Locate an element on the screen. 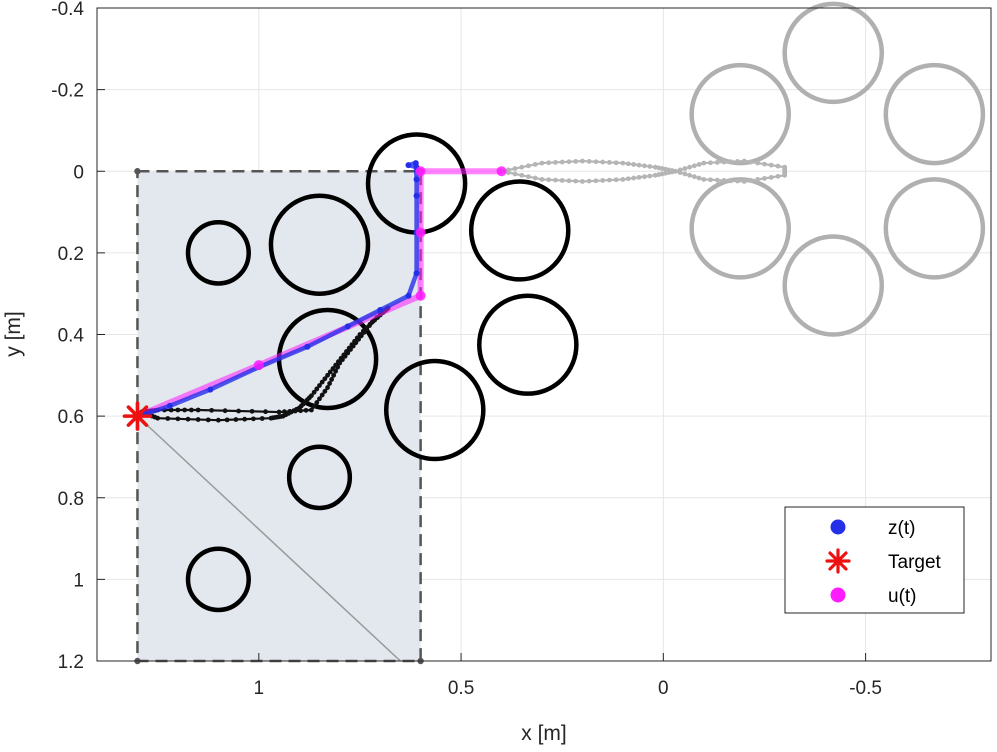 The height and width of the screenshot is (752, 997). legend-label-target: Target is located at coordinates (915, 562).